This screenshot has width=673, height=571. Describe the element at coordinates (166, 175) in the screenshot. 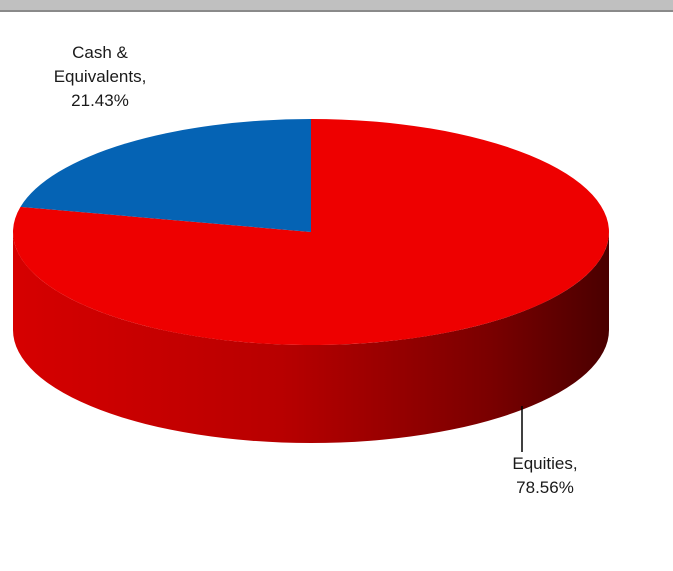

I see `pie-slice-cash-equivalents` at that location.